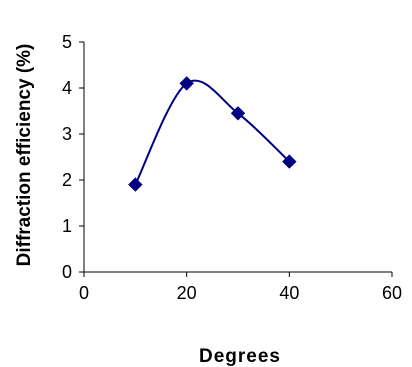 This screenshot has height=367, width=412. Describe the element at coordinates (240, 287) in the screenshot. I see `x-ticks: 0 20 40 60` at that location.